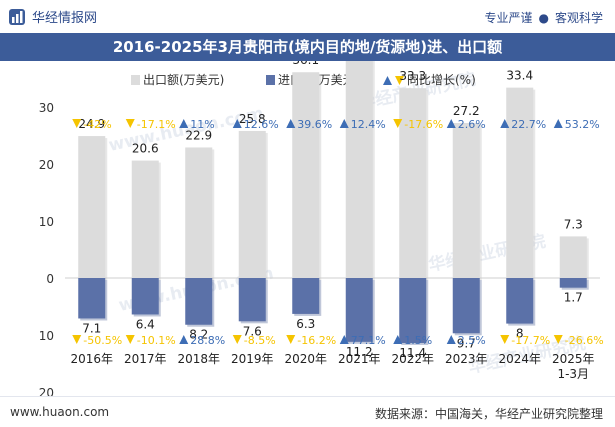 This screenshot has width=615, height=427. What do you see at coordinates (519, 76) in the screenshot?
I see `export-value-label: 33.4` at bounding box center [519, 76].